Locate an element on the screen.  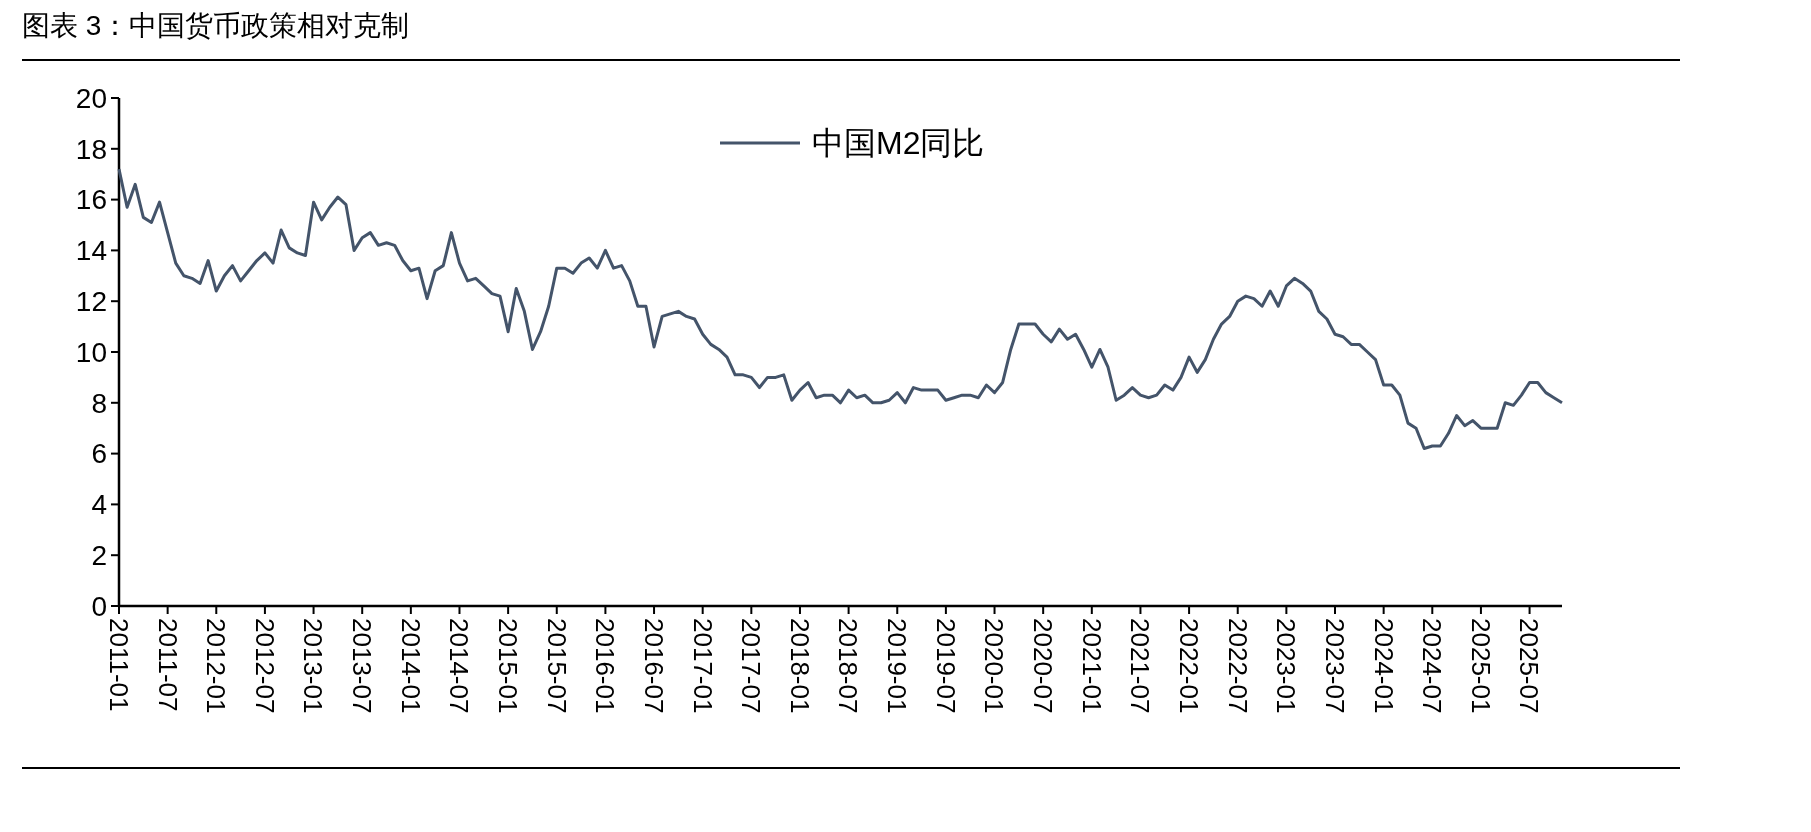
x-tick-label: 2024-01 is located at coordinates (1383, 666).